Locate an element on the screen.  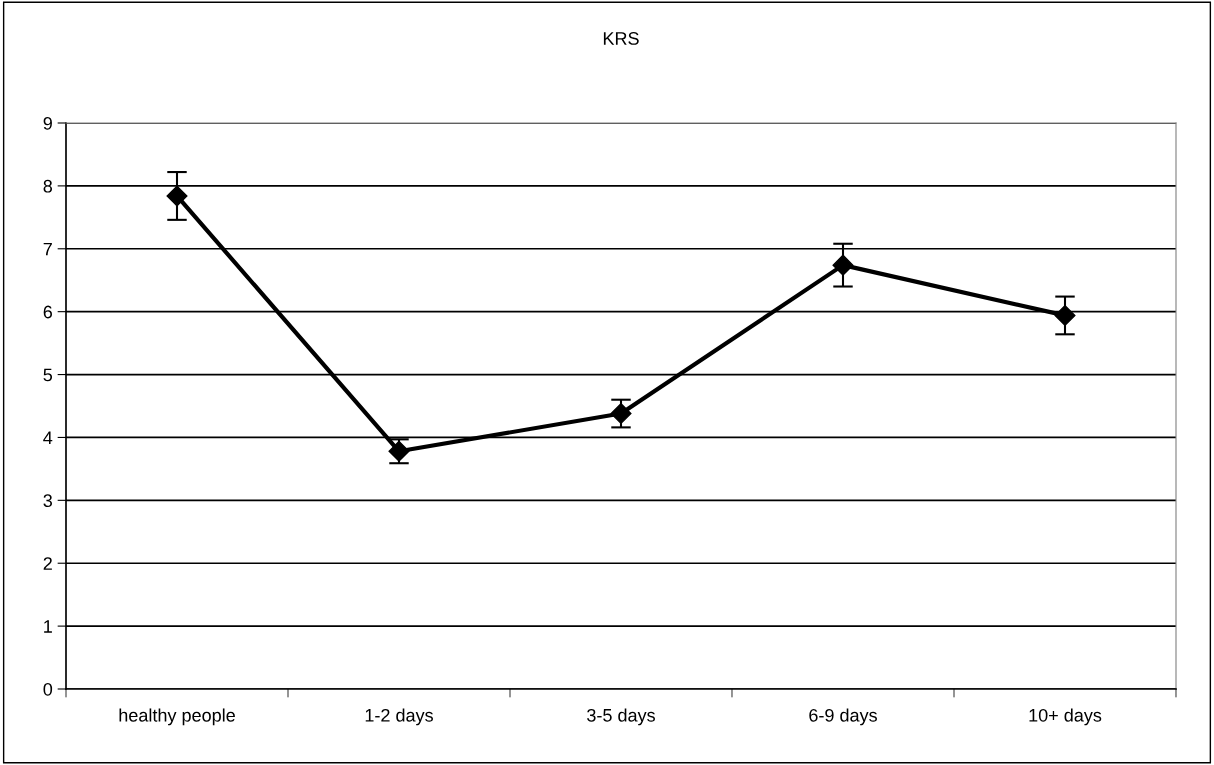
x-tick-label: 1-2 days is located at coordinates (399, 717).